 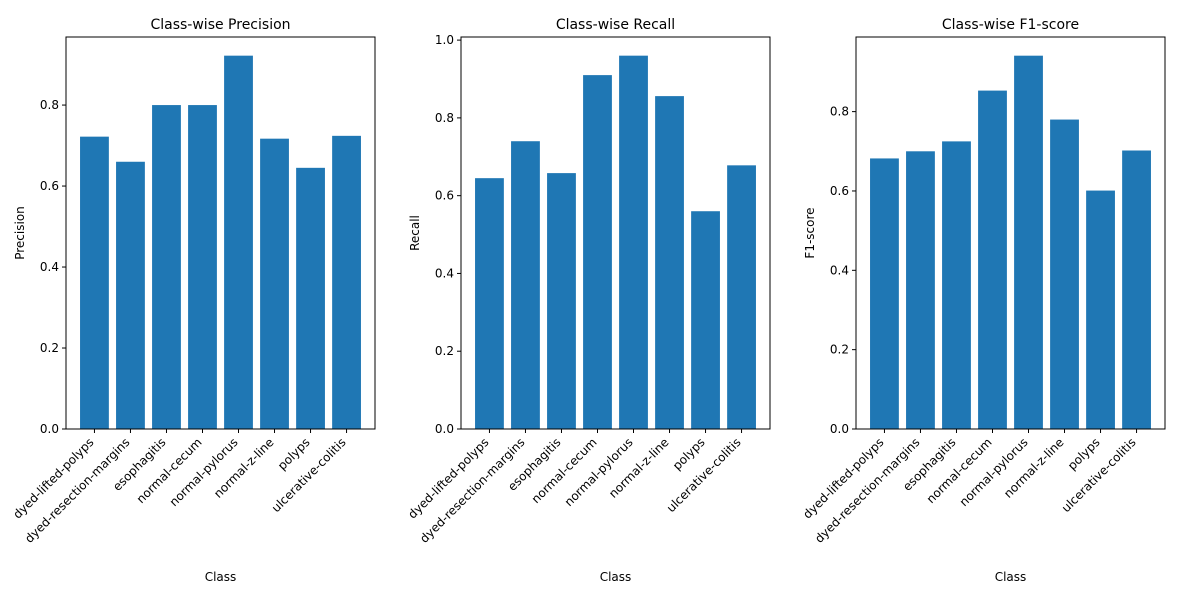 What do you see at coordinates (444, 40) in the screenshot?
I see `y-tick-label: 1.0` at bounding box center [444, 40].